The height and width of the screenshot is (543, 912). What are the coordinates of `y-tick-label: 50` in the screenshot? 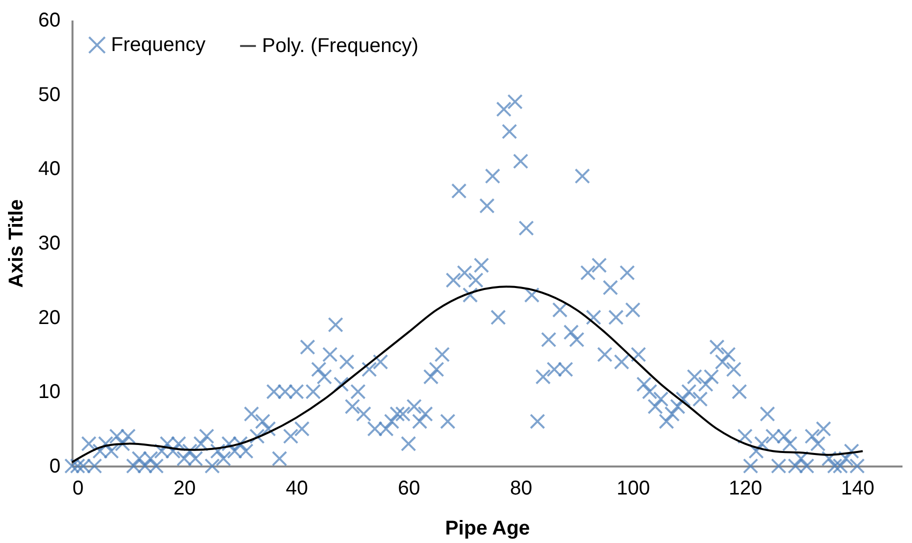 It's located at (49, 95).